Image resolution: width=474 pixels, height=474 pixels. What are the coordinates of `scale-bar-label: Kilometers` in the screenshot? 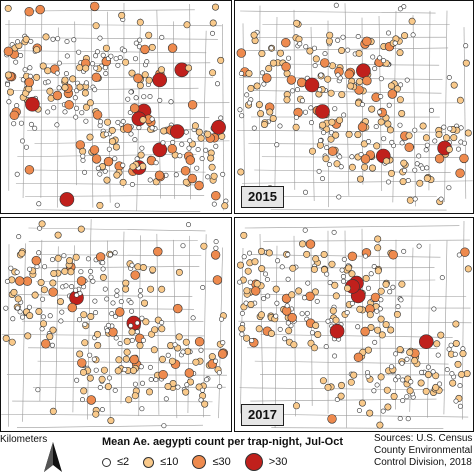 It's located at (24, 439).